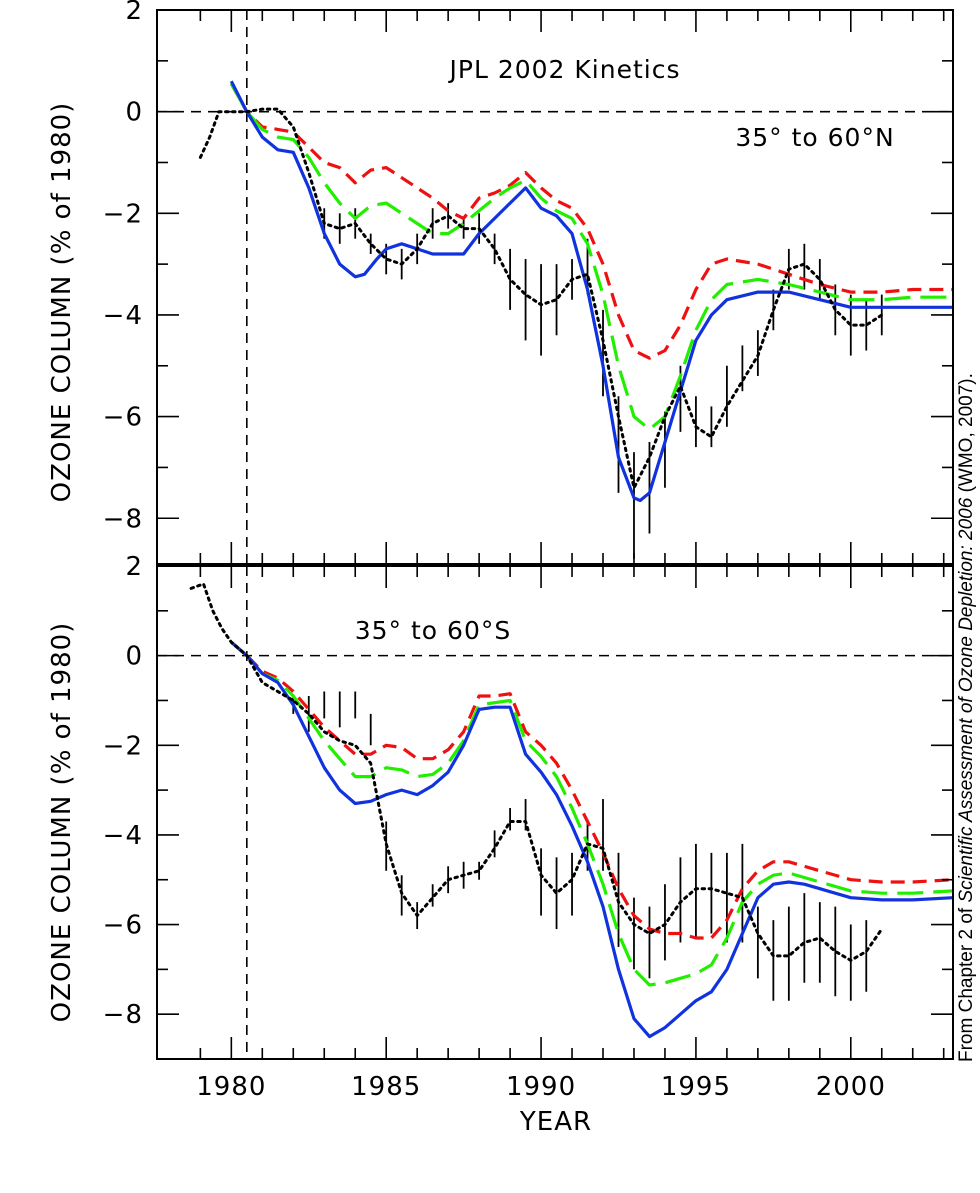  Describe the element at coordinates (541, 1087) in the screenshot. I see `x-tick-label: 1990` at that location.